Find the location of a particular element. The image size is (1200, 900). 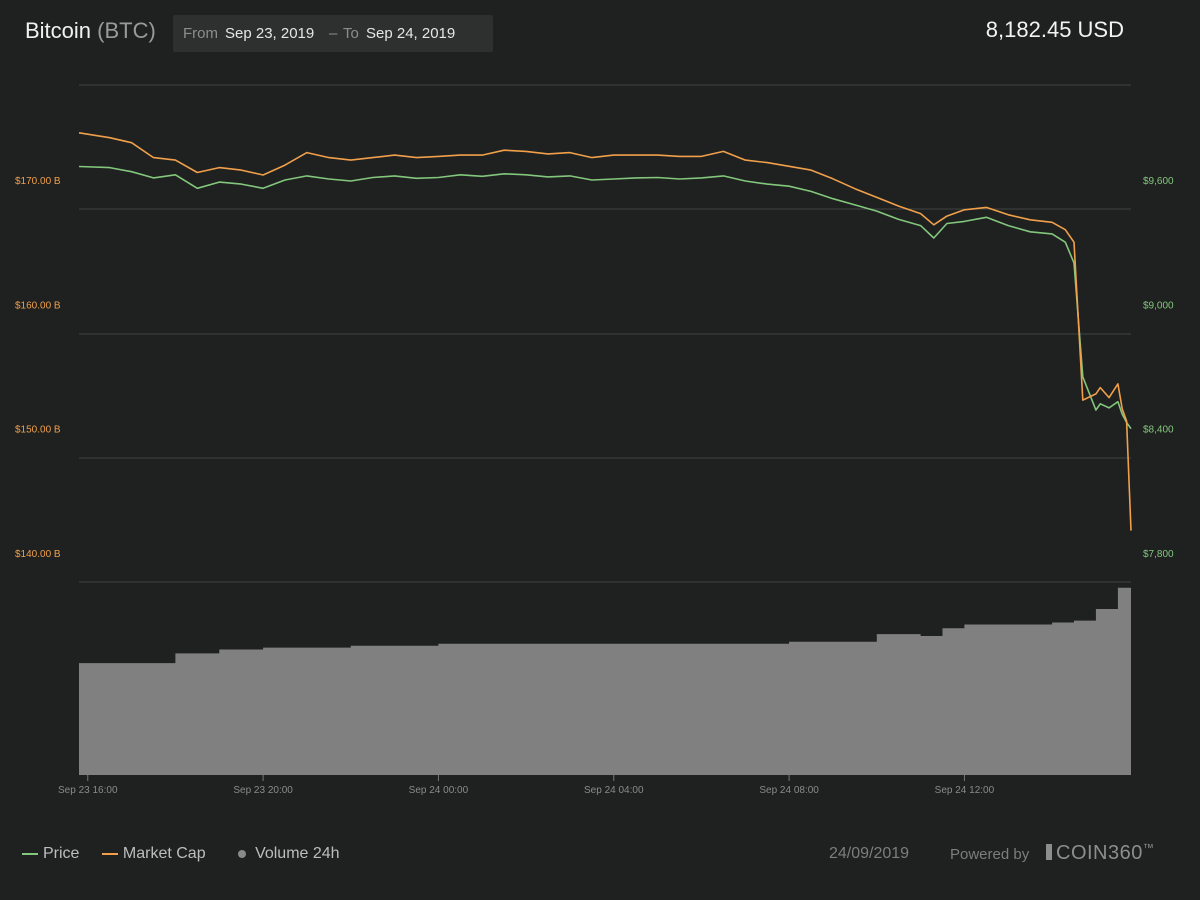

powered-by-label: Powered by is located at coordinates (990, 854).